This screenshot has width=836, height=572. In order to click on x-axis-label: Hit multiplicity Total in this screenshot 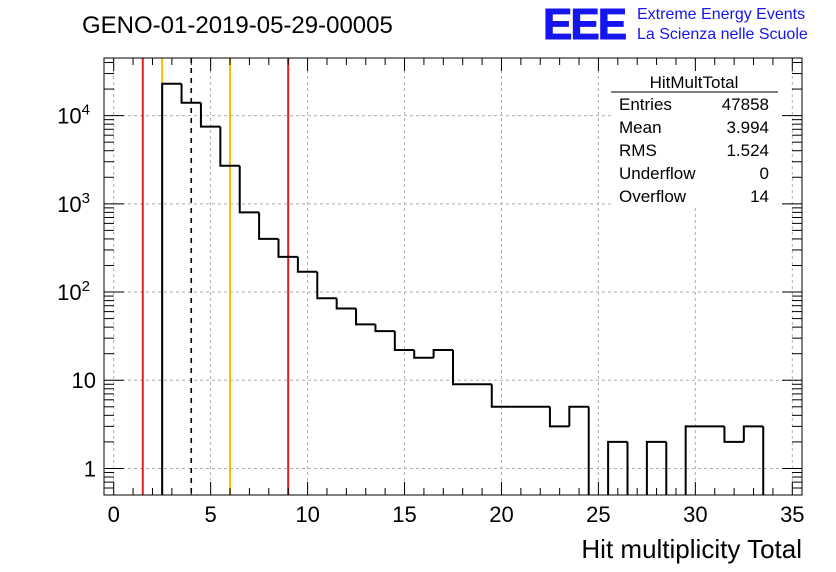, I will do `click(691, 549)`.